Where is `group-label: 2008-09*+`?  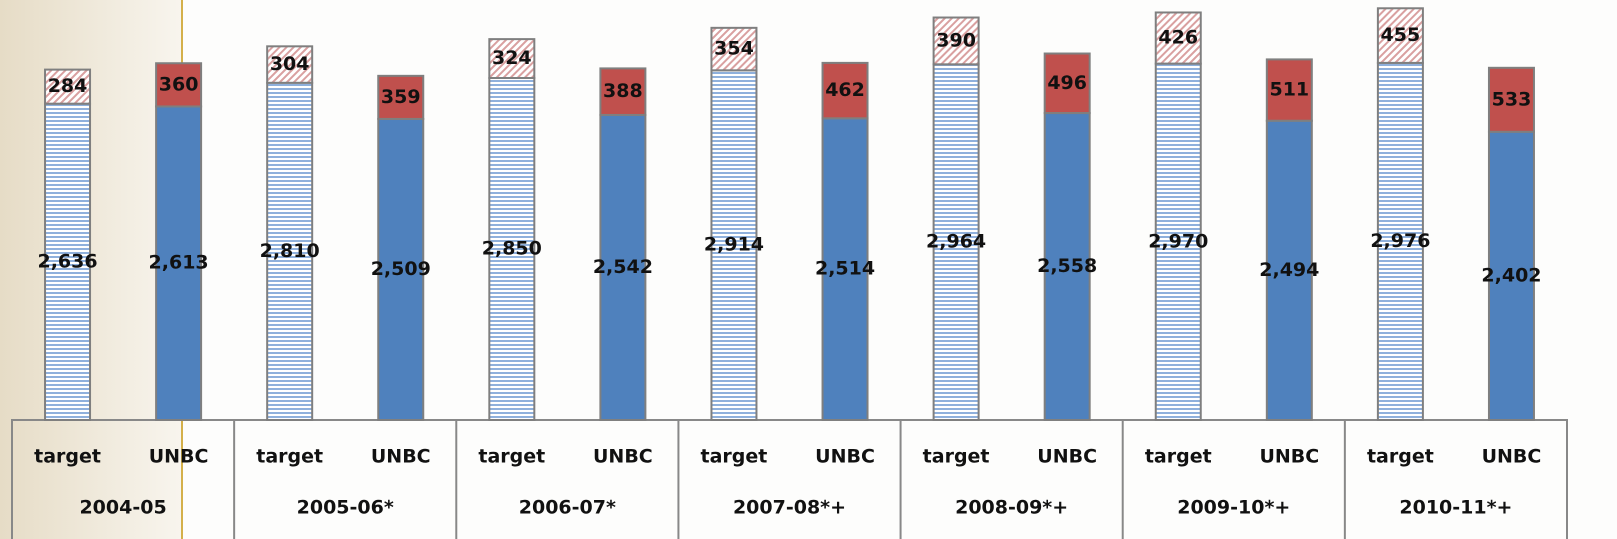 group-label: 2008-09*+ is located at coordinates (1011, 508).